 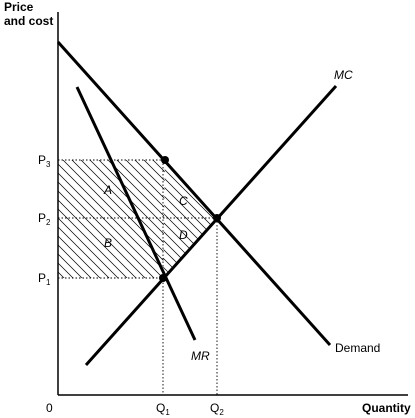 What do you see at coordinates (108, 243) in the screenshot?
I see `area-b-label: B` at bounding box center [108, 243].